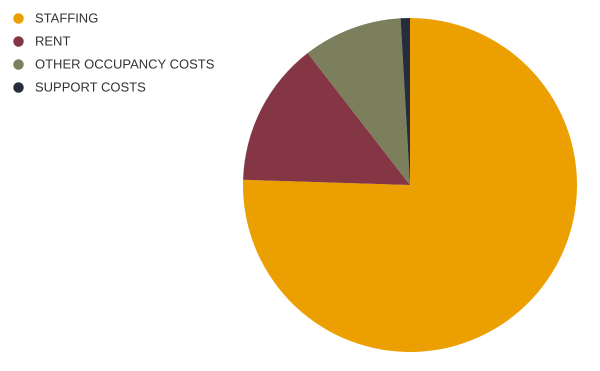 Image resolution: width=600 pixels, height=371 pixels. What do you see at coordinates (90, 87) in the screenshot?
I see `legend-label: SUPPORT COSTS` at bounding box center [90, 87].